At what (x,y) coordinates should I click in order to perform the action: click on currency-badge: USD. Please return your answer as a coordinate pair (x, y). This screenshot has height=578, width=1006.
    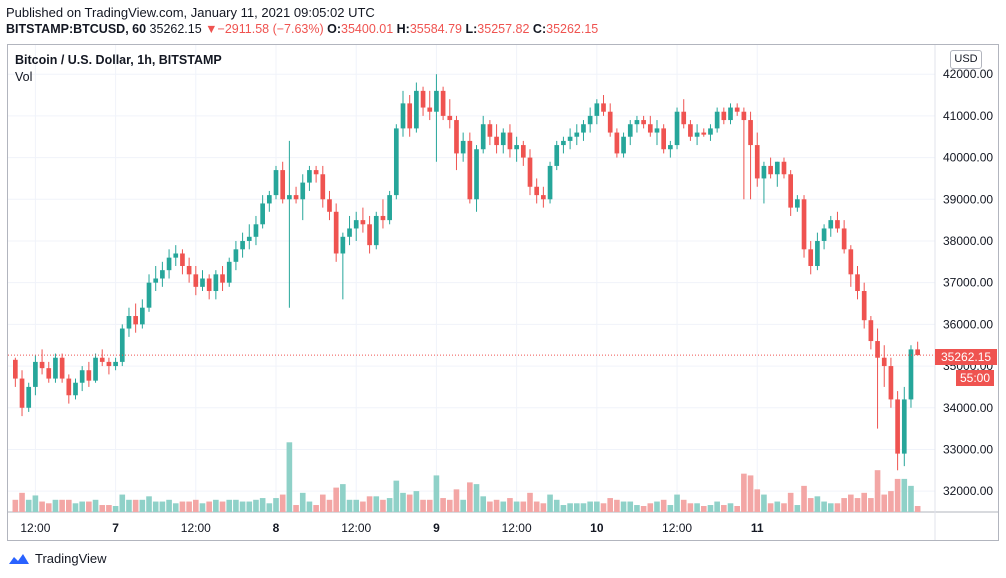
    Looking at the image, I should click on (966, 59).